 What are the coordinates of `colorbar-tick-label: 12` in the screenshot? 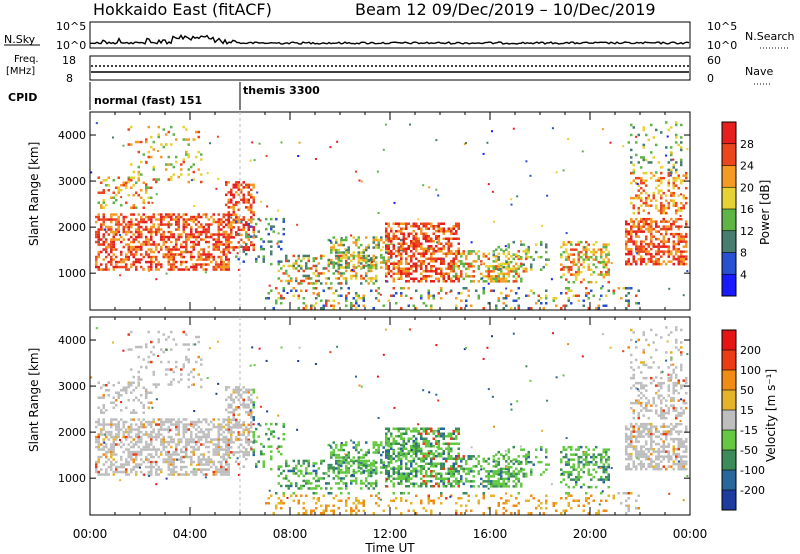 It's located at (747, 231).